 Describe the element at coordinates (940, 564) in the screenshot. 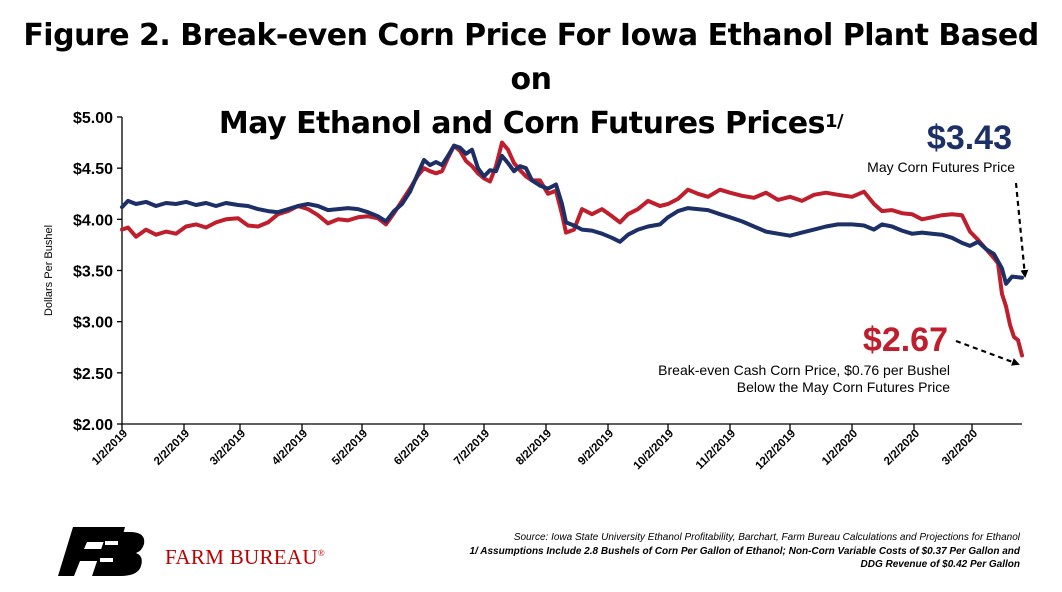

I see `assumption-note-line-2: DDG Revenue of $0.42 Per Gallon` at that location.